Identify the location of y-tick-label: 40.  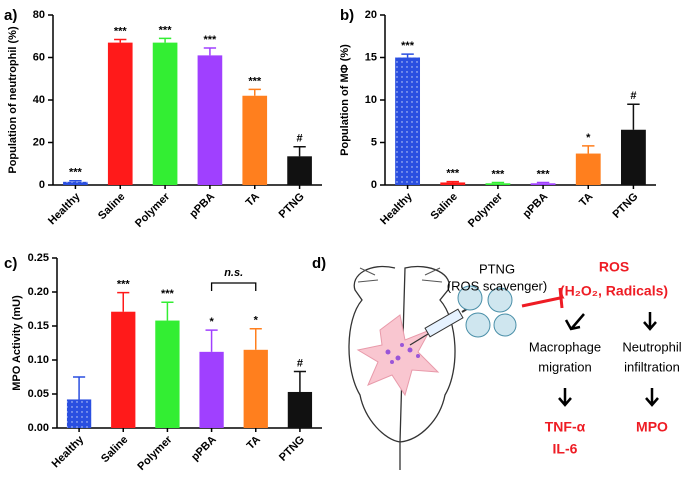
(39, 100).